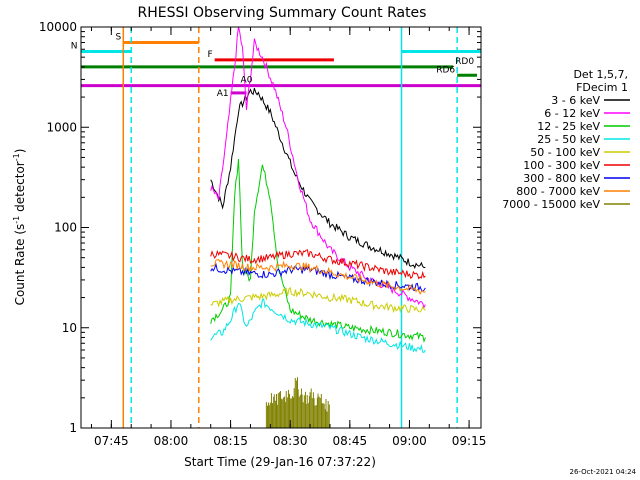 The height and width of the screenshot is (480, 640). Describe the element at coordinates (61, 127) in the screenshot. I see `y-tick-label: 1000` at that location.